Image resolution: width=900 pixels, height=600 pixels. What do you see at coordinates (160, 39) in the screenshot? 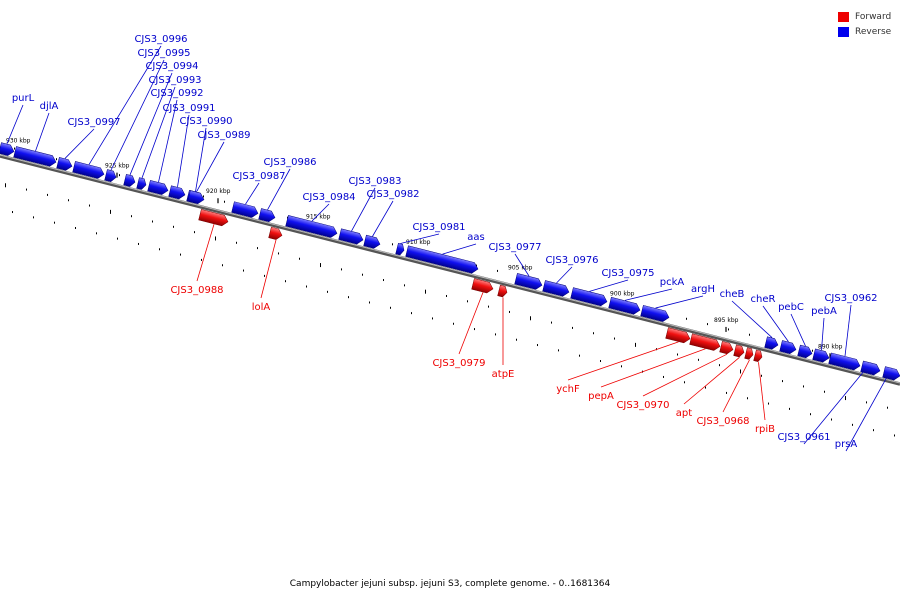
I see `gene-label: CJS3_0996` at bounding box center [160, 39].